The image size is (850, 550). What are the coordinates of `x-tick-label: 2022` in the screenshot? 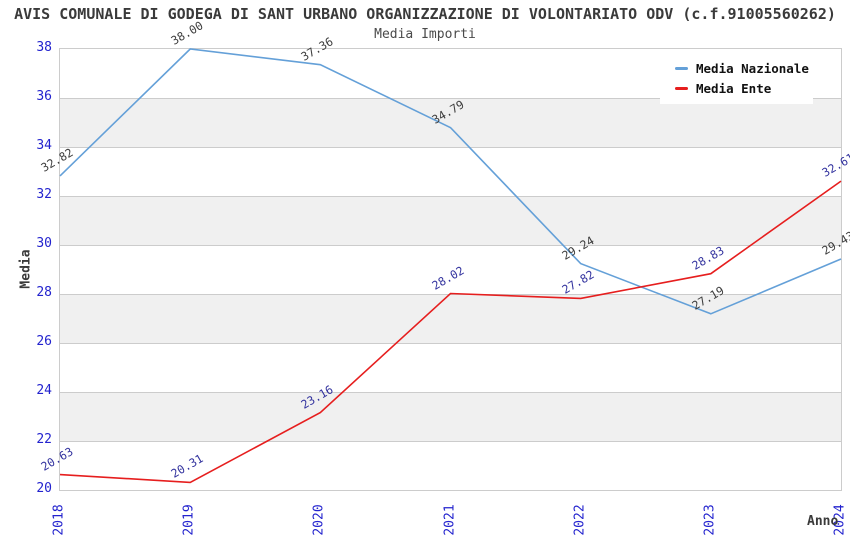 It's located at (580, 520).